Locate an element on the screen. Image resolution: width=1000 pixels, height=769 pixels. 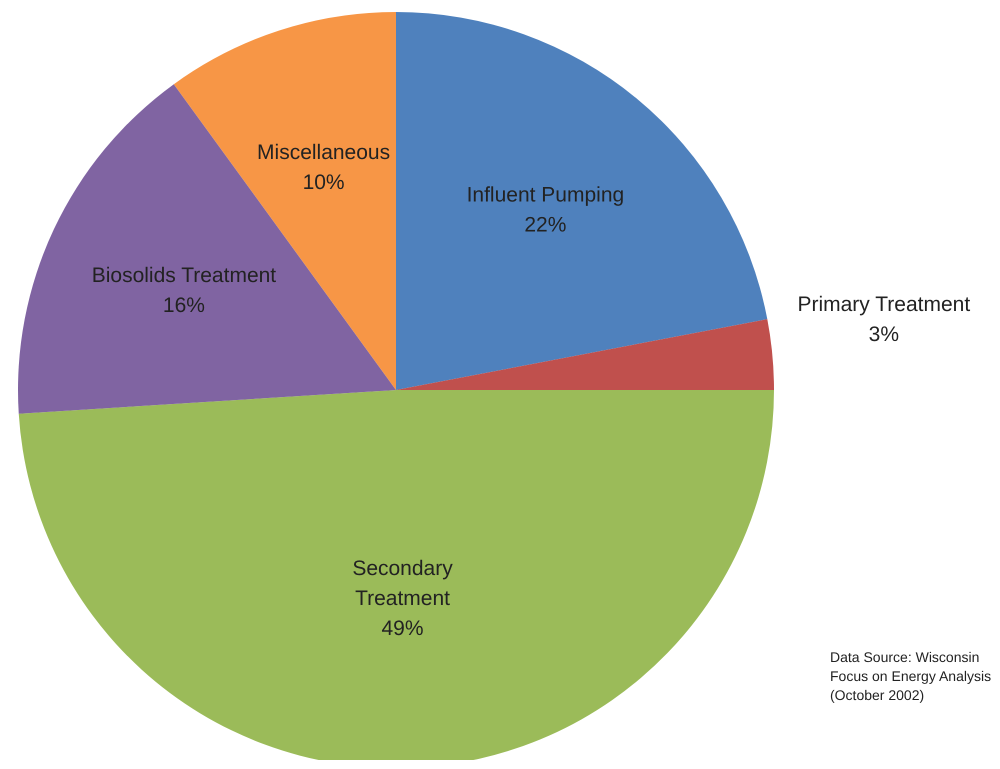
slice-label: Primary Treatment is located at coordinates (883, 304).